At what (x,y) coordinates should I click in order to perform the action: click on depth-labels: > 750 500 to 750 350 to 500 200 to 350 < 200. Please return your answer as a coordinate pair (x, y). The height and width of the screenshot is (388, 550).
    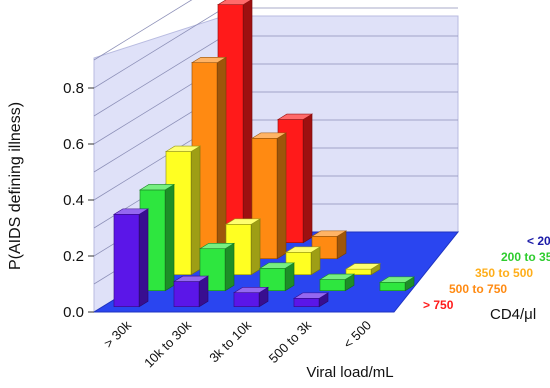
    Looking at the image, I should click on (486, 273).